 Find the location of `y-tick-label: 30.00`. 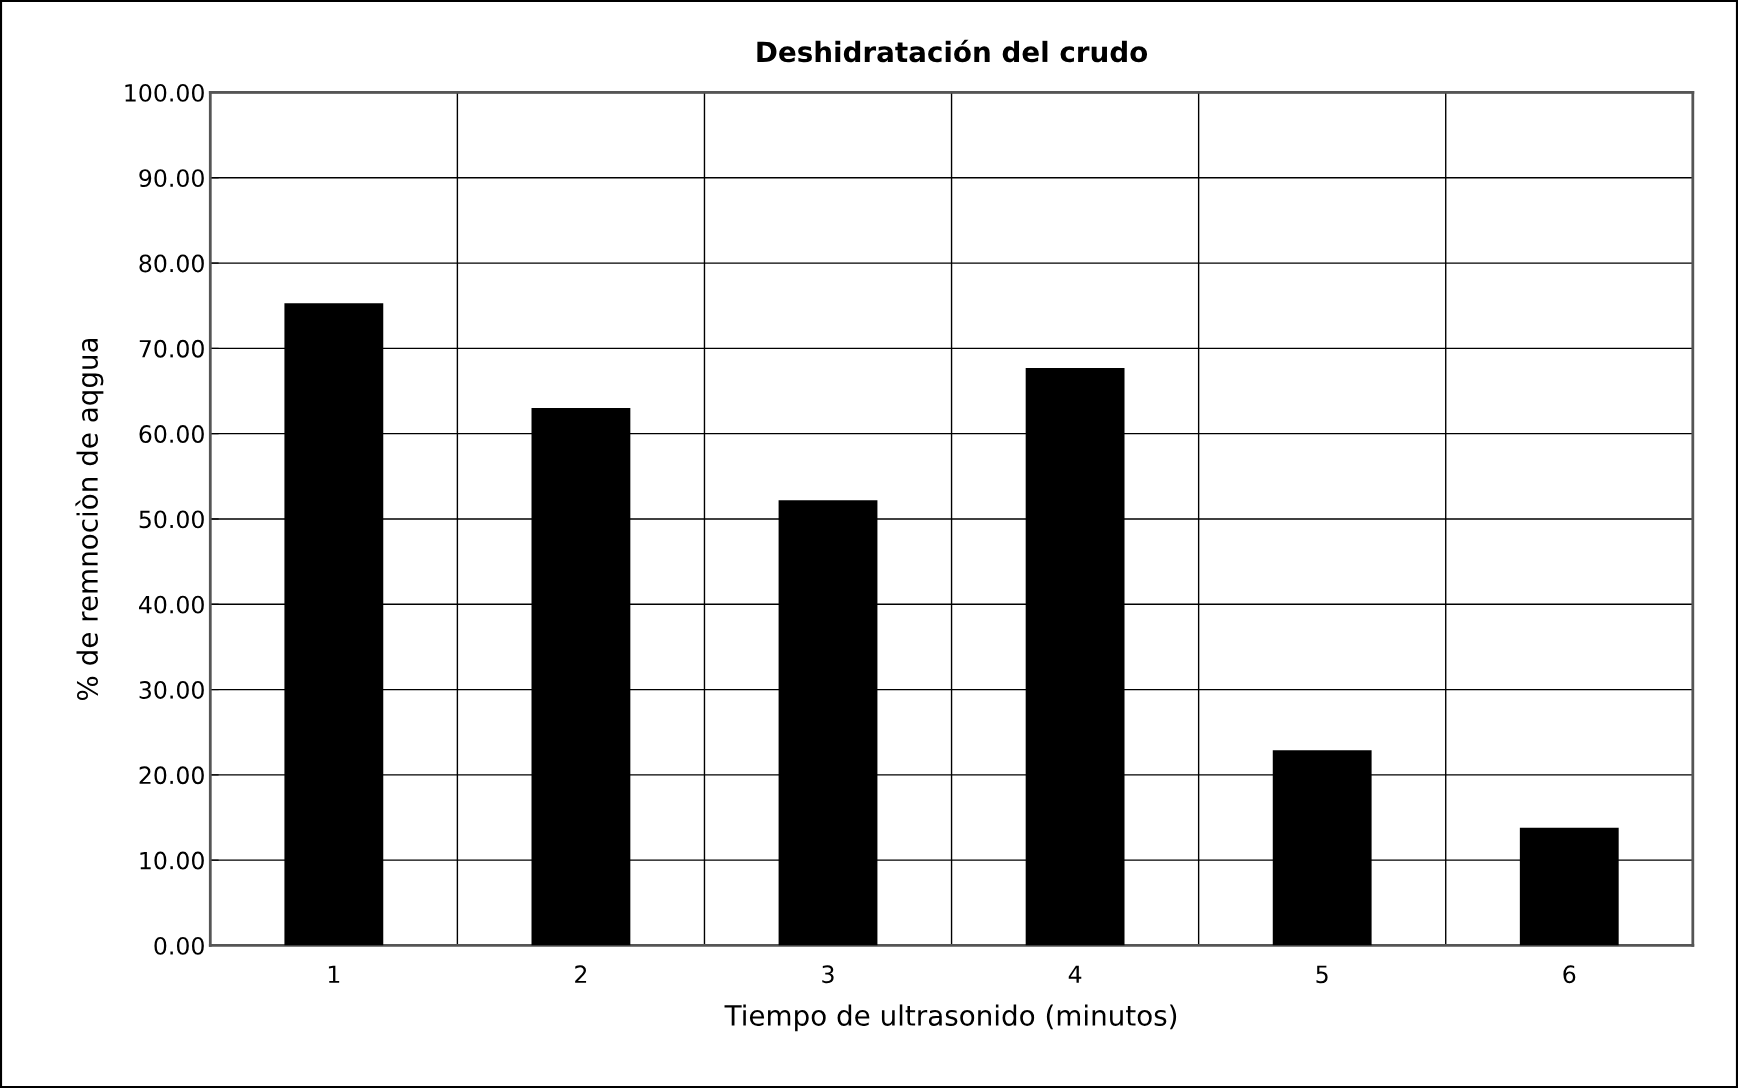

y-tick-label: 30.00 is located at coordinates (171, 690).